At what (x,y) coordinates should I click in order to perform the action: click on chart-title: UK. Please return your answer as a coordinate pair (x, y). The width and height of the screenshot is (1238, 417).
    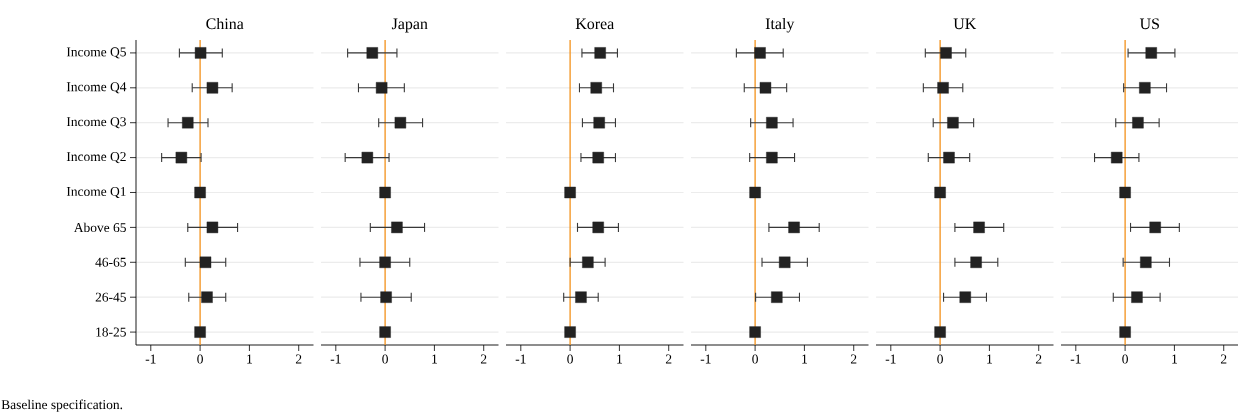
    Looking at the image, I should click on (965, 24).